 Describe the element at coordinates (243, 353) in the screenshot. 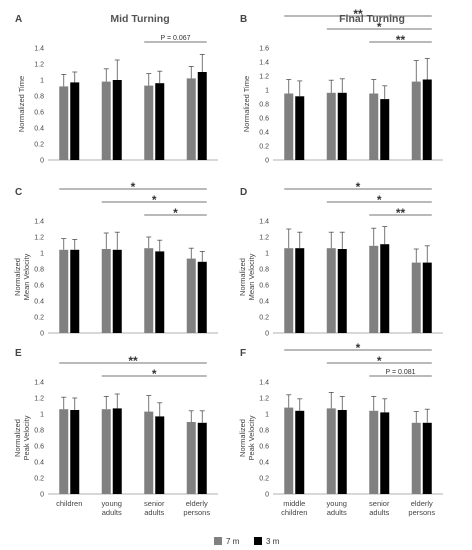

I see `panel-letter: F` at that location.